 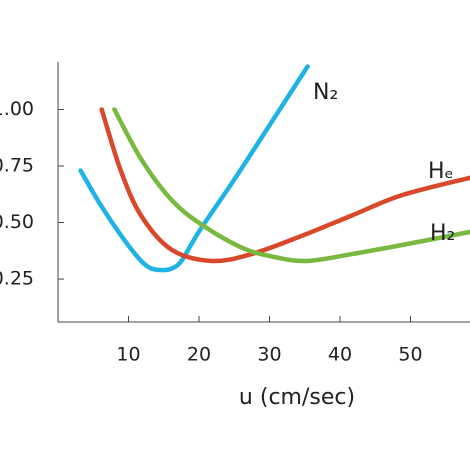 I want to click on x-tick-label: 40, so click(x=340, y=355).